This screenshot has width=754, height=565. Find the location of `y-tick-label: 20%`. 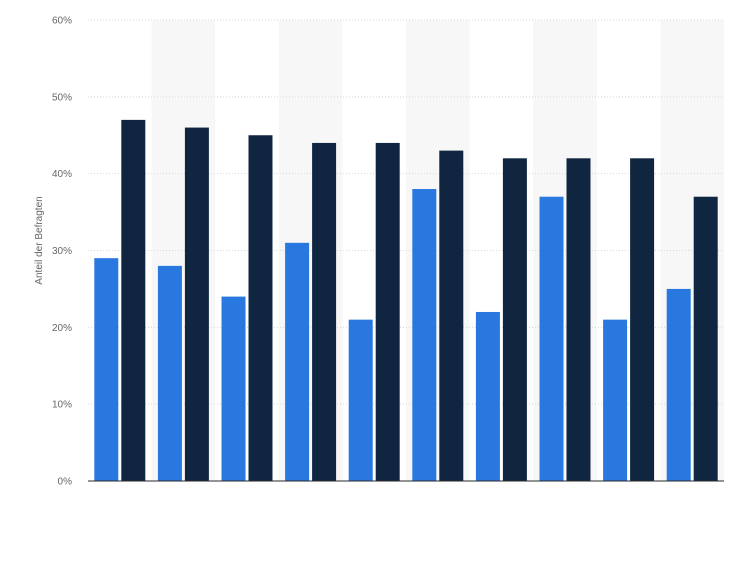

y-tick-label: 20% is located at coordinates (62, 328).